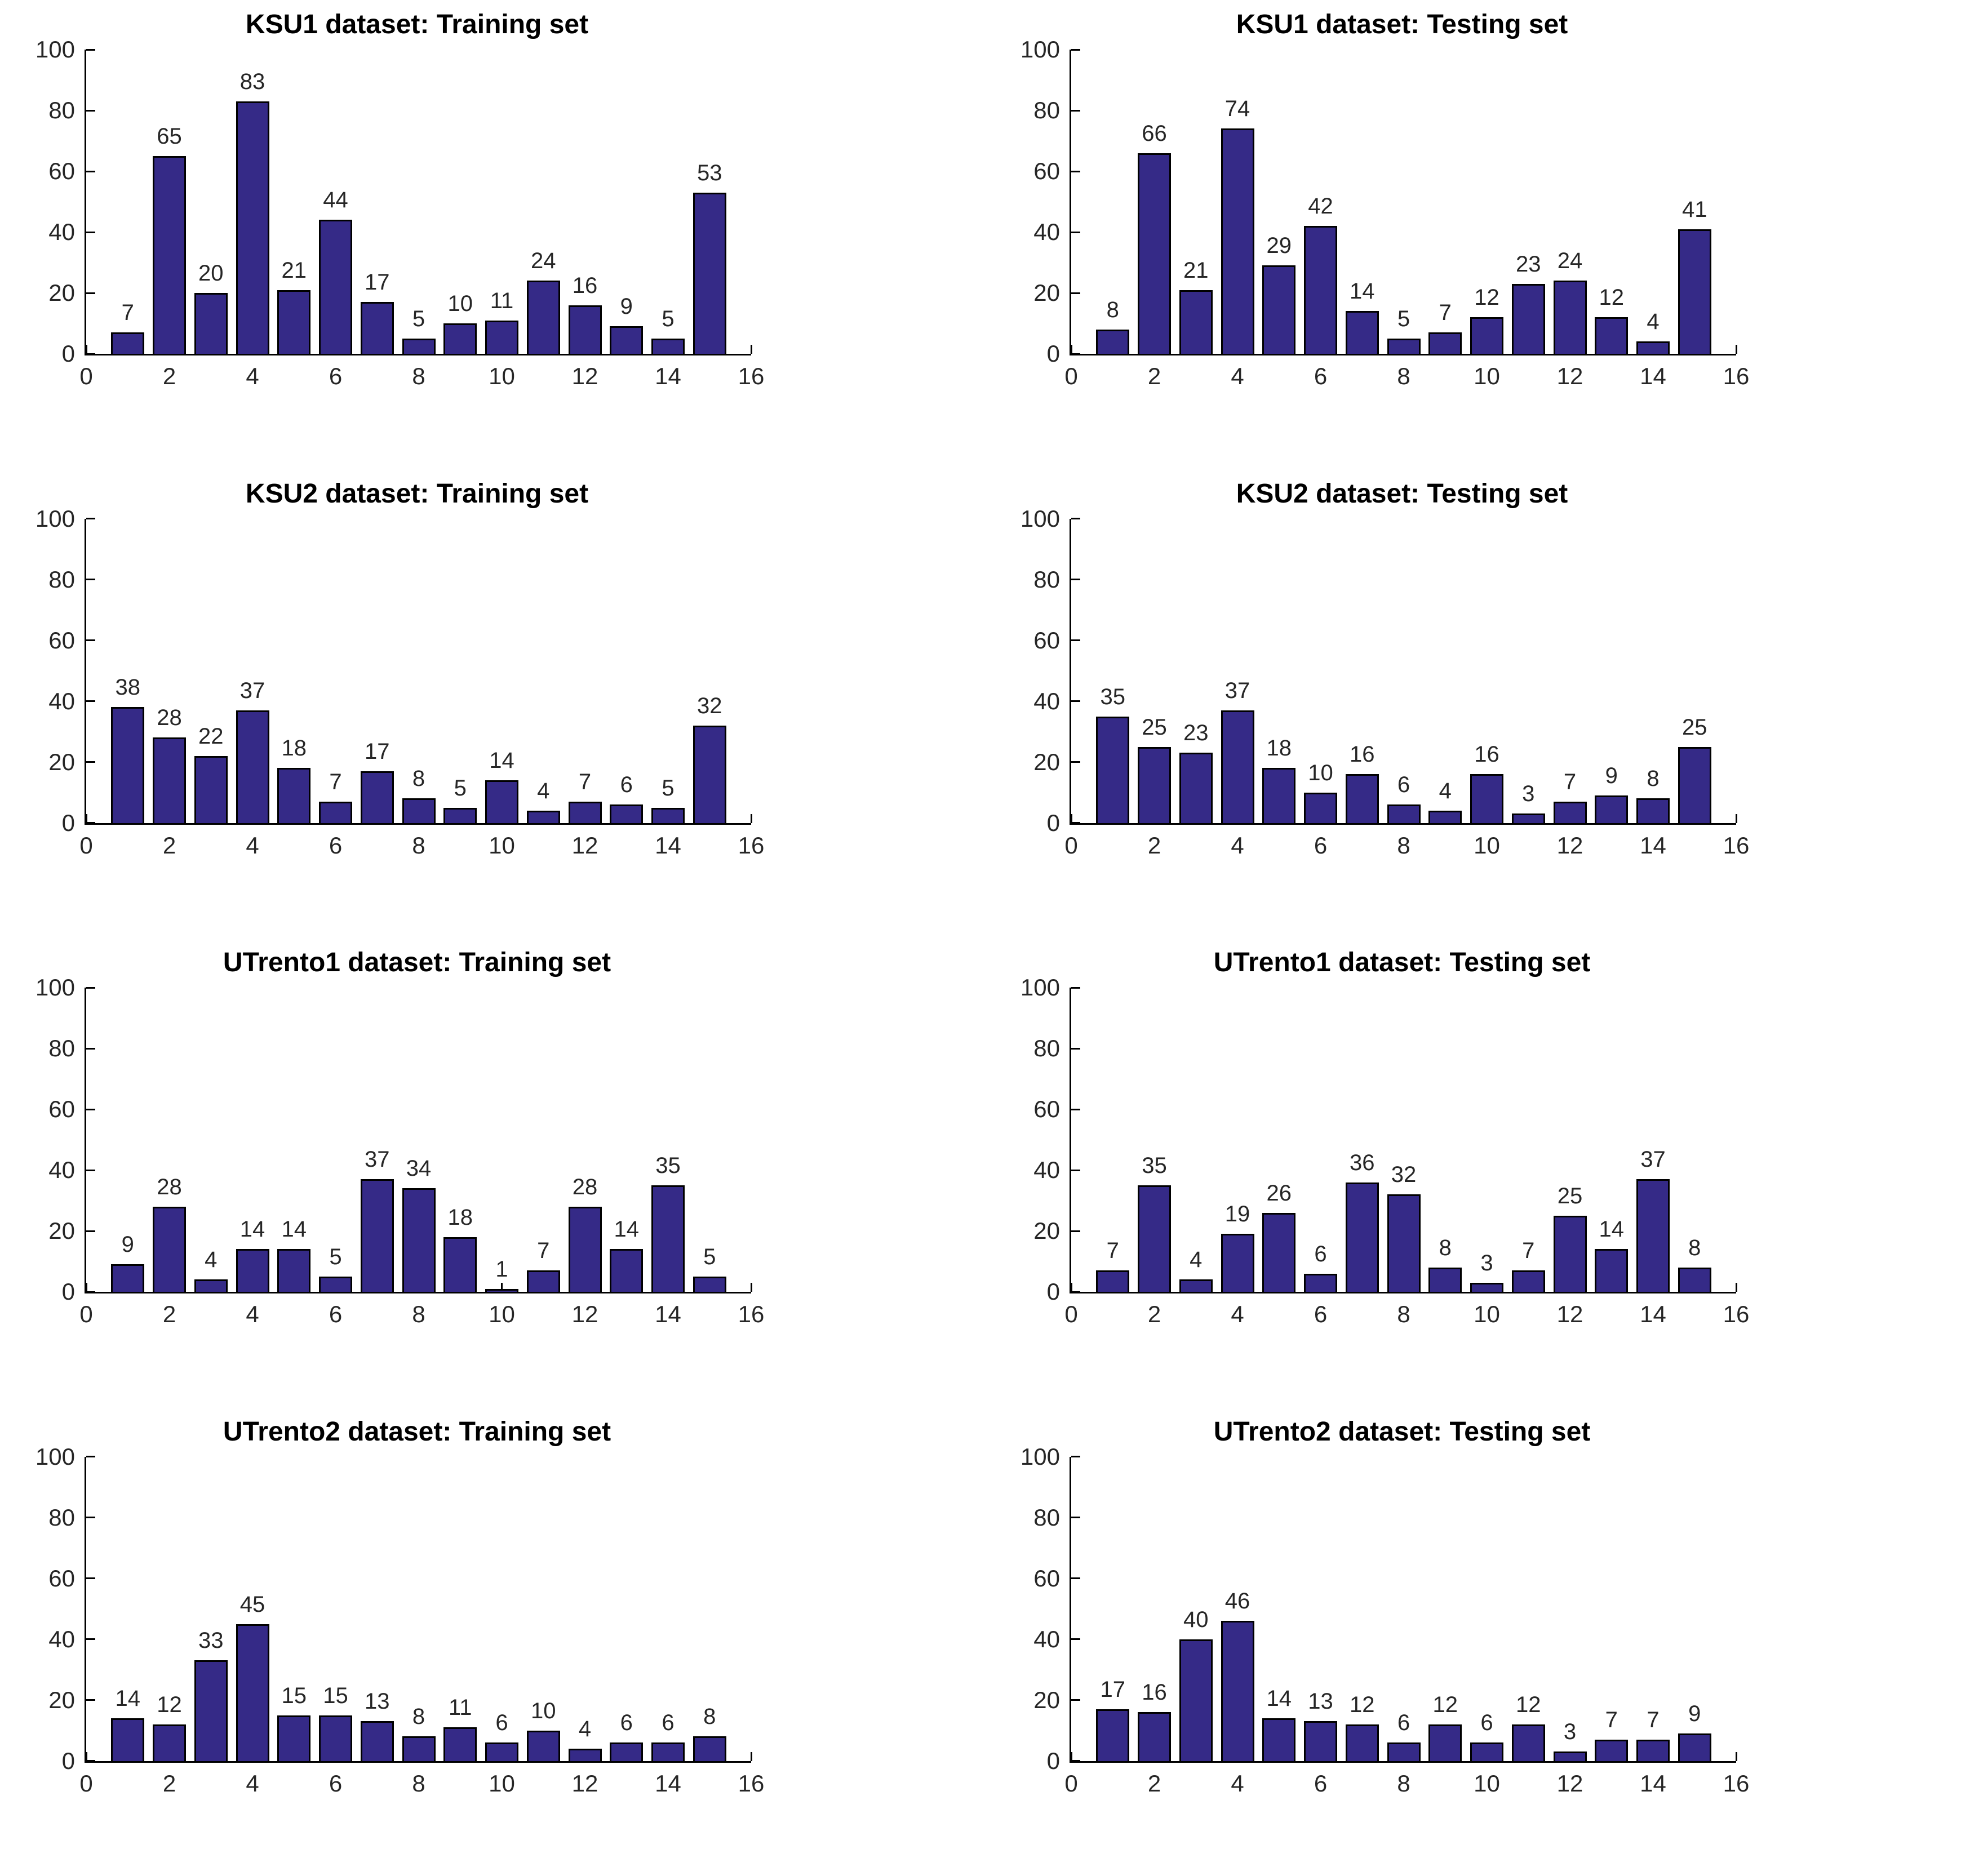 Image resolution: width=1970 pixels, height=1876 pixels. I want to click on chart-title: UTrento1 dataset: Testing set, so click(1402, 962).